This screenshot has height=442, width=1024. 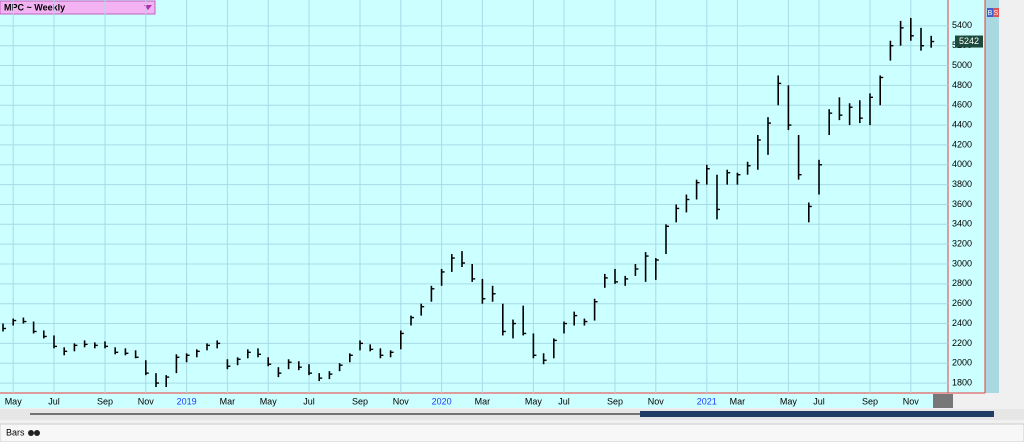 I want to click on y-tick-label: 3400, so click(x=962, y=224).